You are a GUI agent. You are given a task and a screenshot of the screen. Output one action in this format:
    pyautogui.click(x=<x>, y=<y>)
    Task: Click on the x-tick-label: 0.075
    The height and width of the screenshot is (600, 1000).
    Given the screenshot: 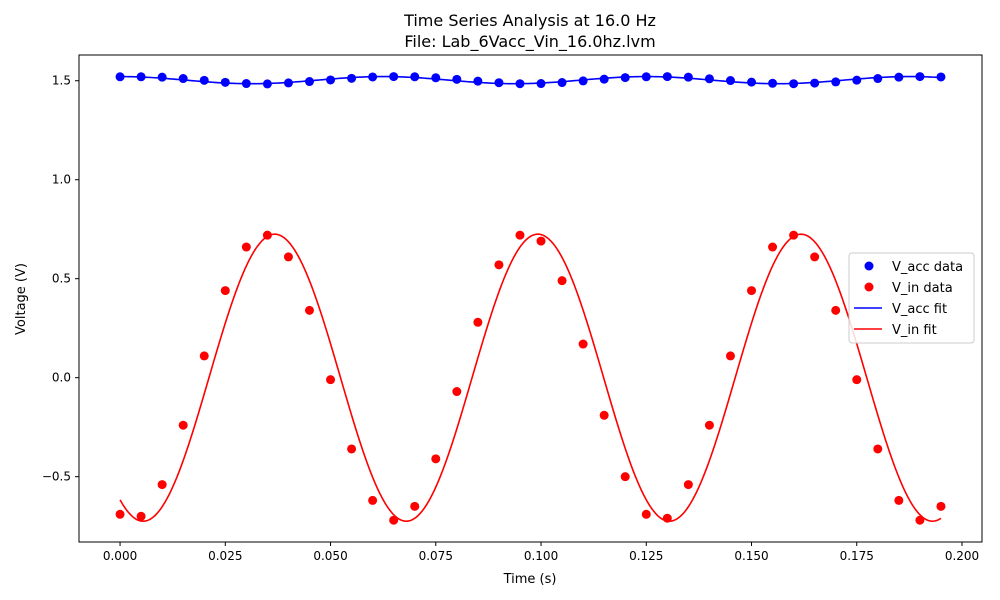 What is the action you would take?
    pyautogui.click(x=436, y=556)
    